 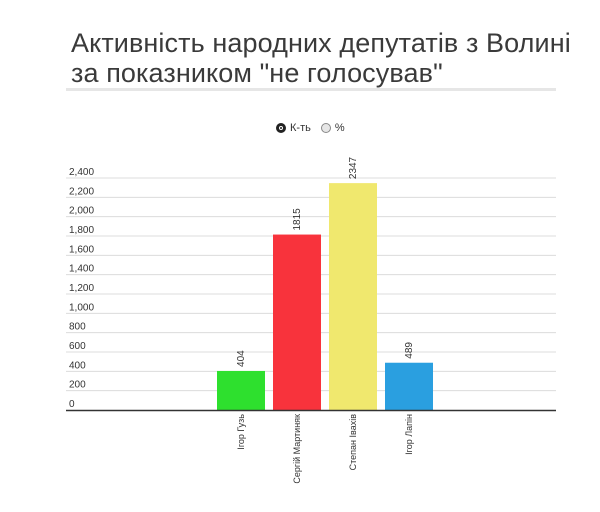 What do you see at coordinates (315, 128) in the screenshot?
I see `metric-toggle: К-ть %` at bounding box center [315, 128].